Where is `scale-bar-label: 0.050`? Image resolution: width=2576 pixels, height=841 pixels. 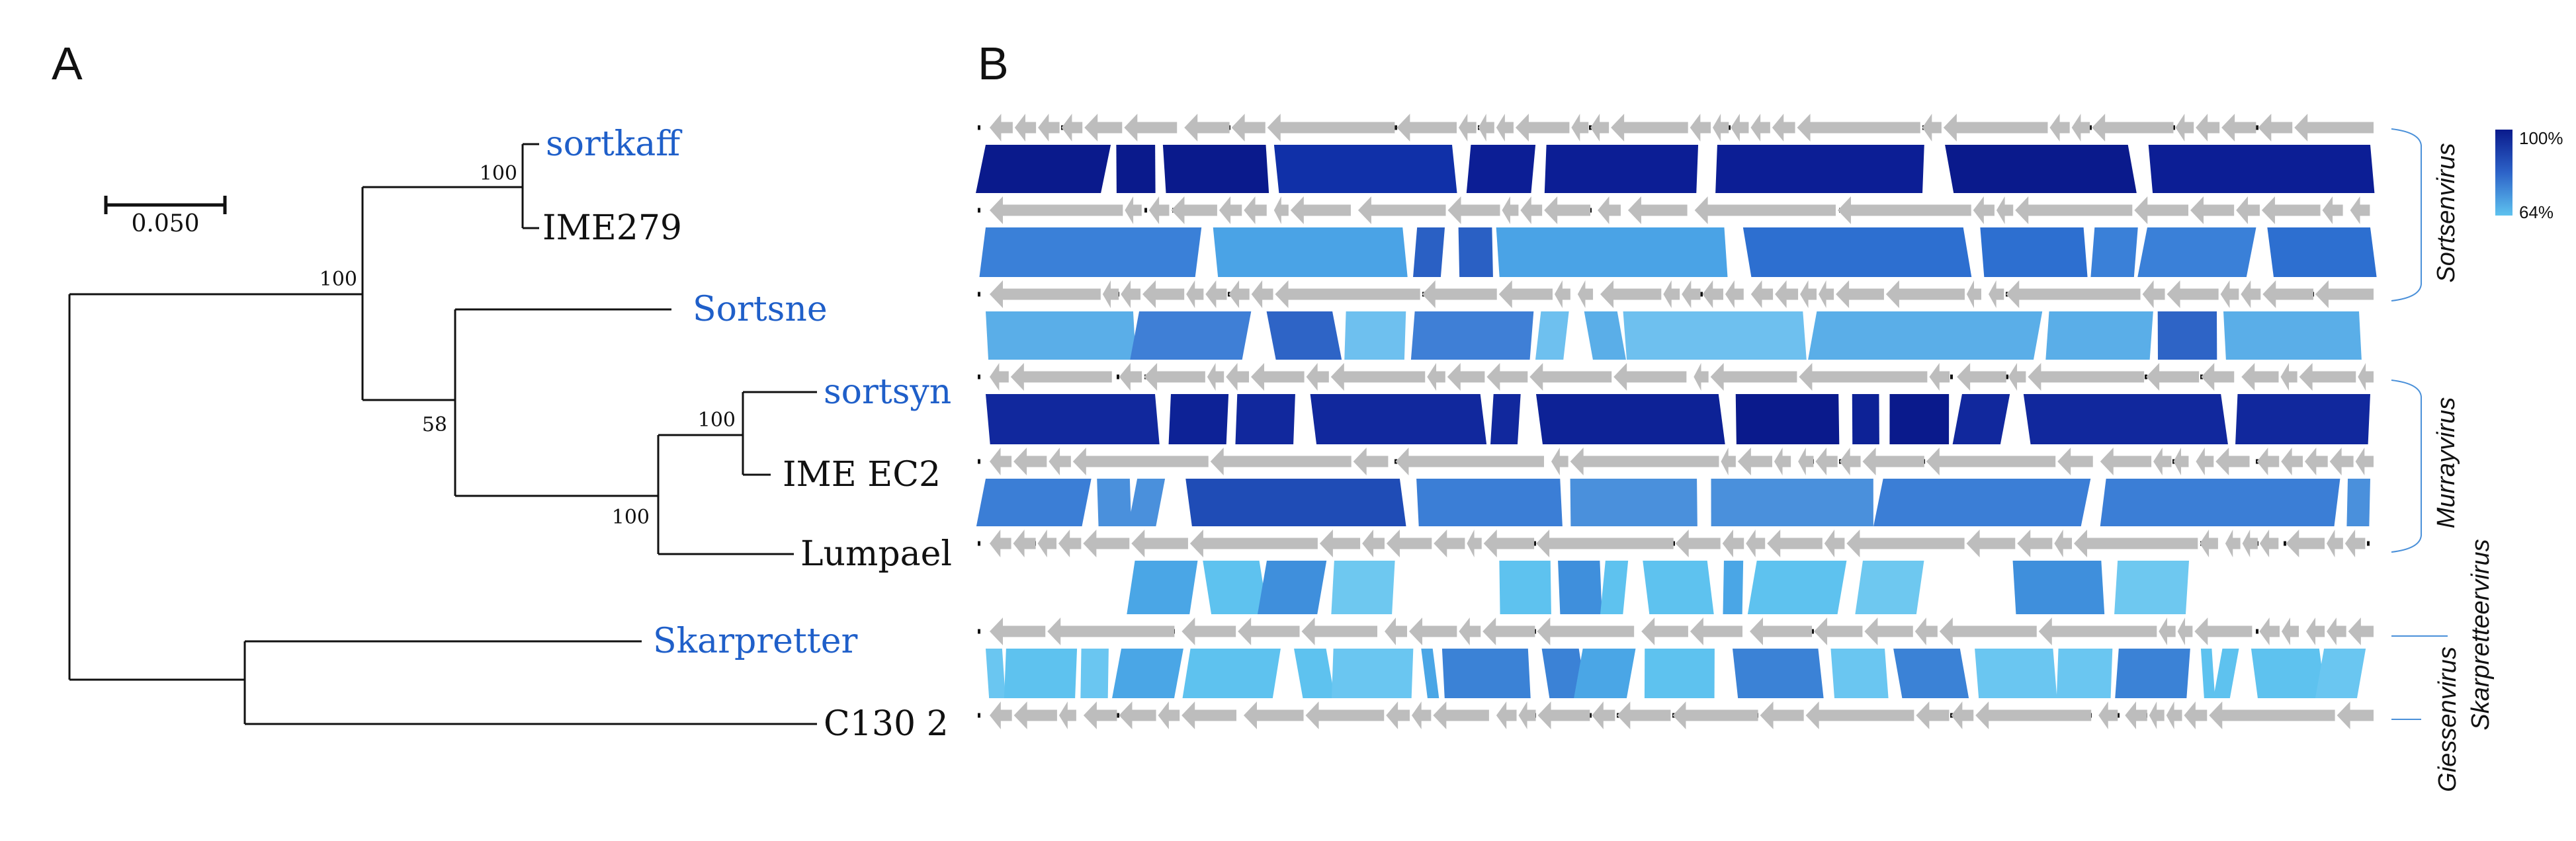
scale-bar-label: 0.050 is located at coordinates (165, 224).